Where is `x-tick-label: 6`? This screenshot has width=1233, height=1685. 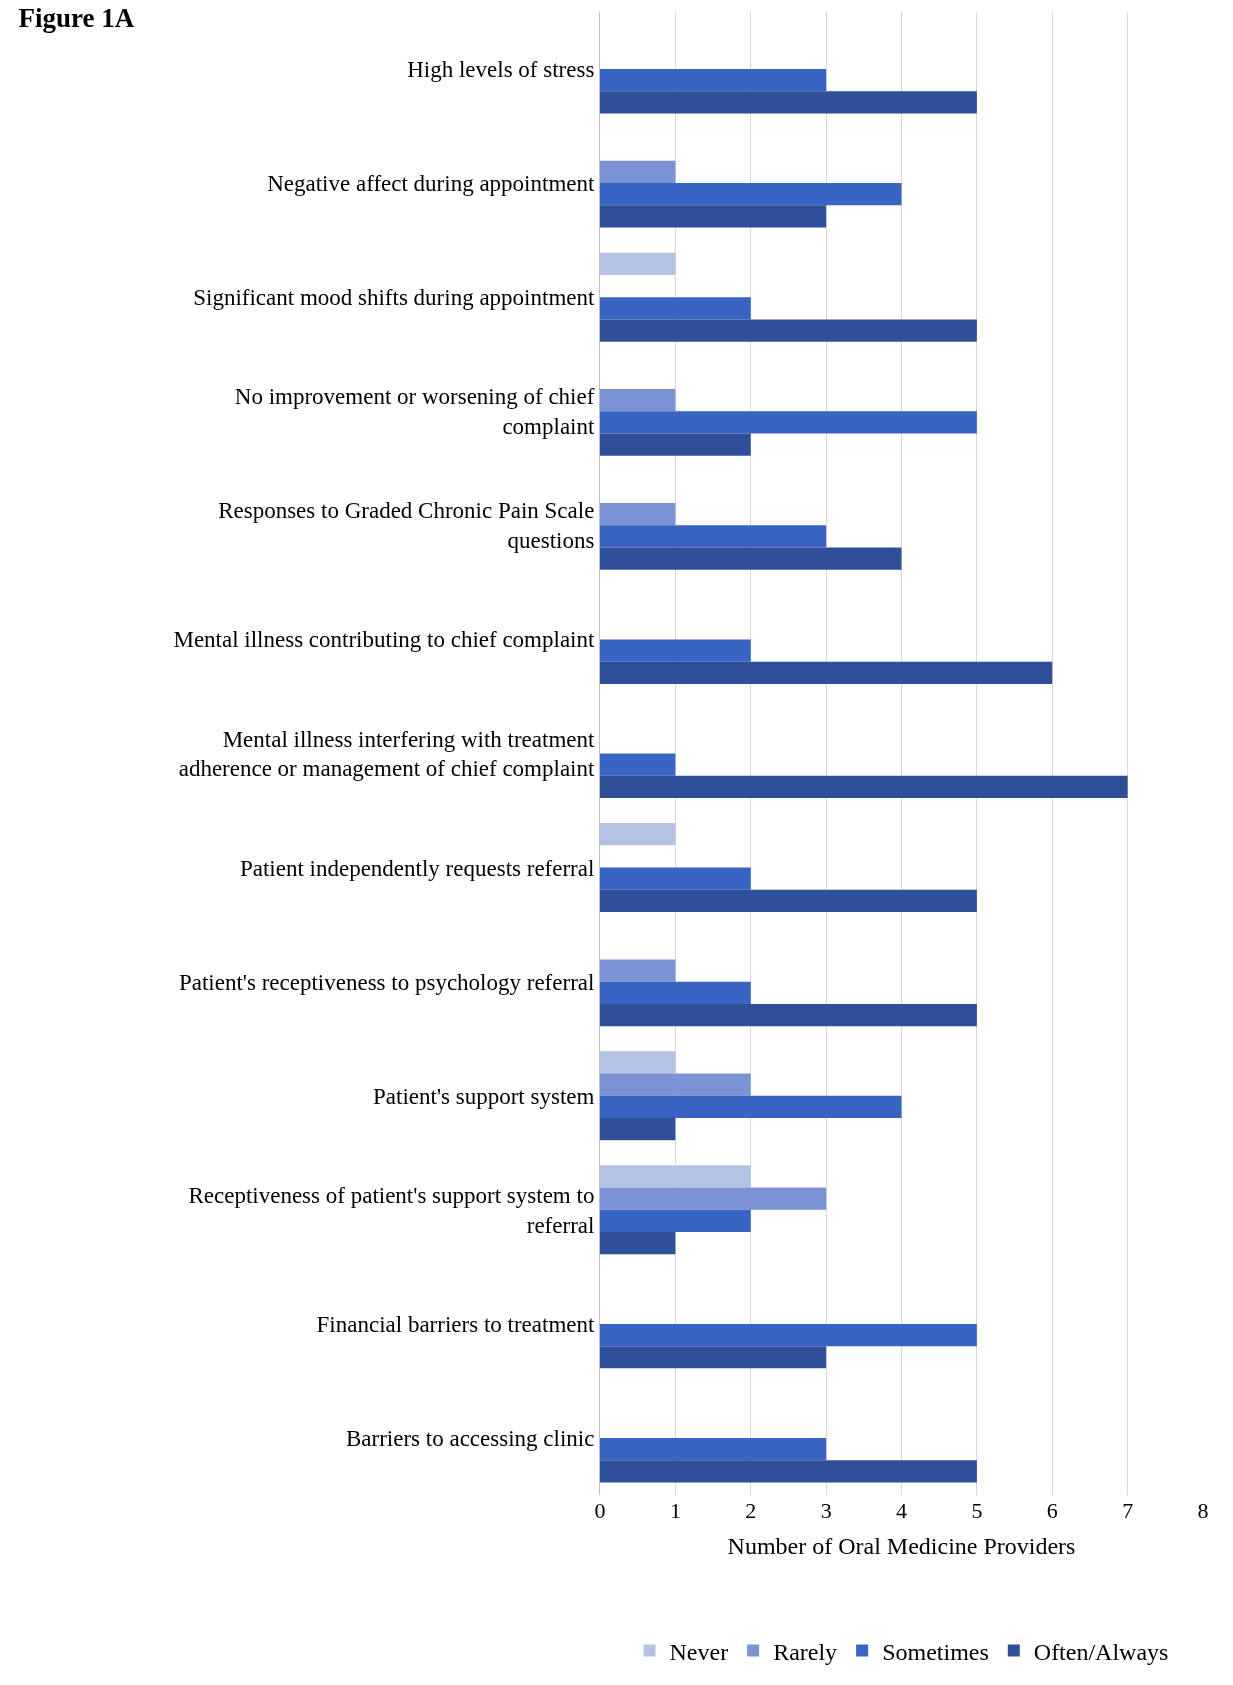
x-tick-label: 6 is located at coordinates (1052, 1510).